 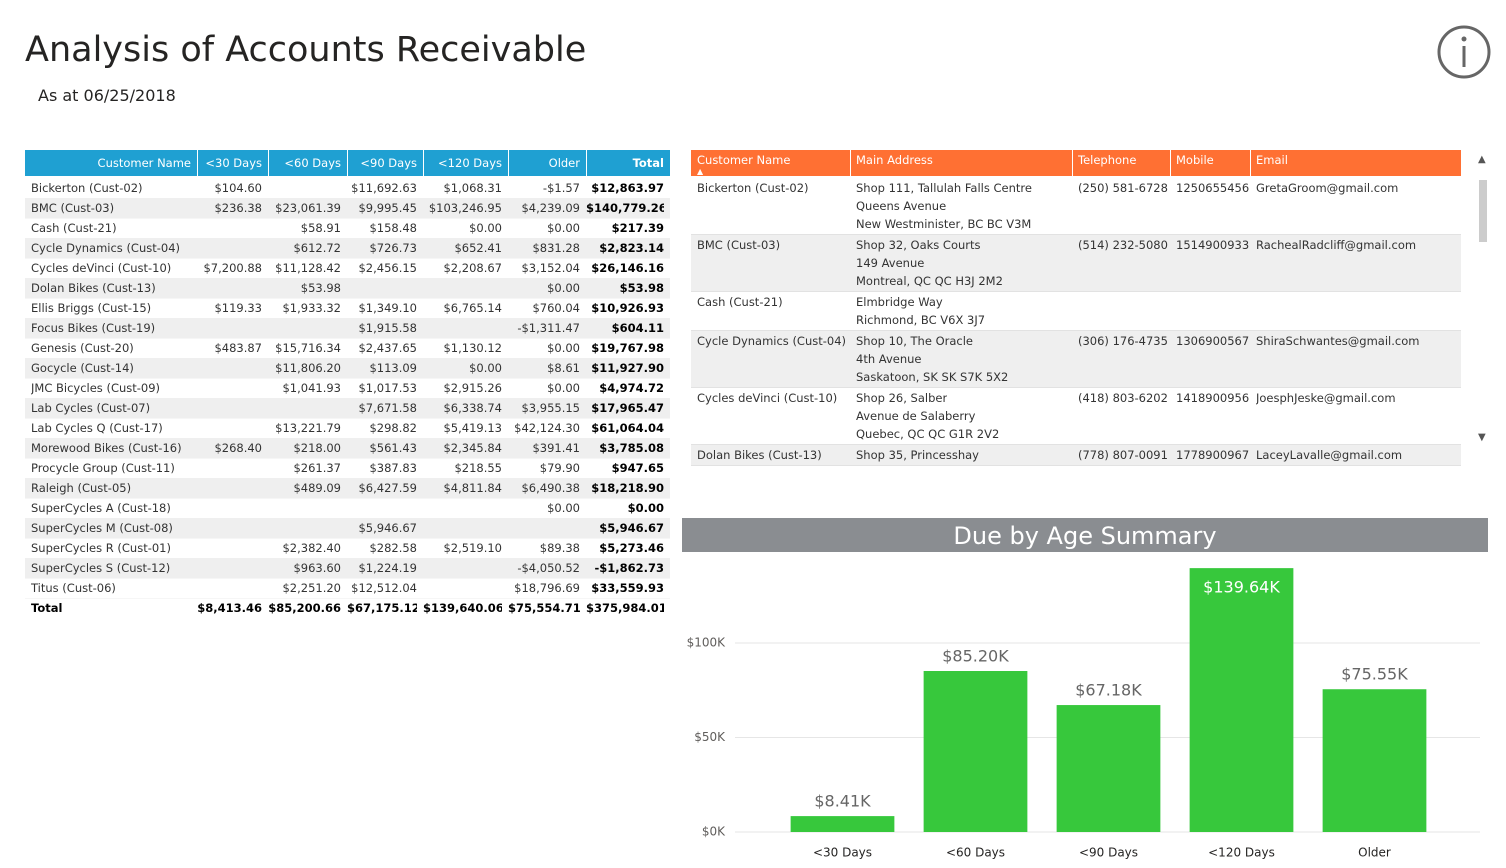 I want to click on amount-cell: $391.41, so click(x=556, y=448).